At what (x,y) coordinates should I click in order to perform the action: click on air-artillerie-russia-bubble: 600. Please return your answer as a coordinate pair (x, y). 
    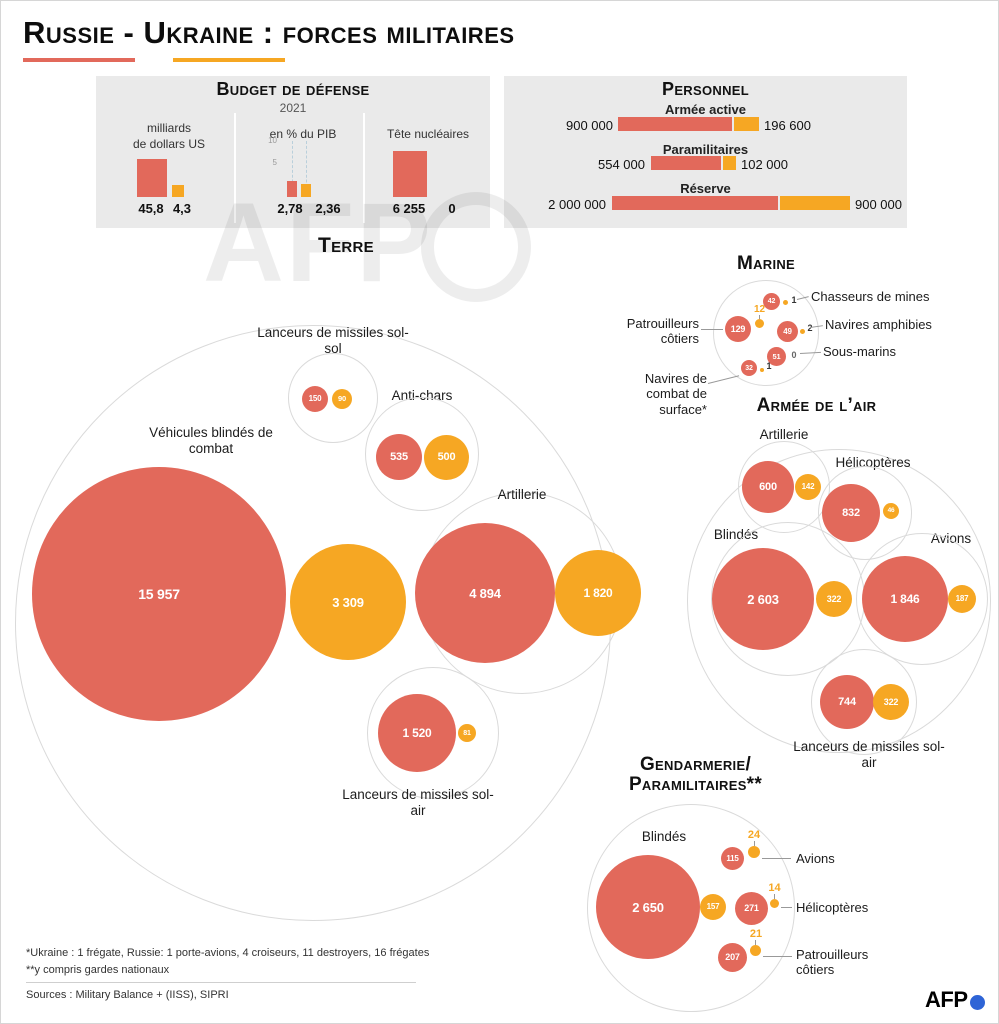
    Looking at the image, I should click on (768, 487).